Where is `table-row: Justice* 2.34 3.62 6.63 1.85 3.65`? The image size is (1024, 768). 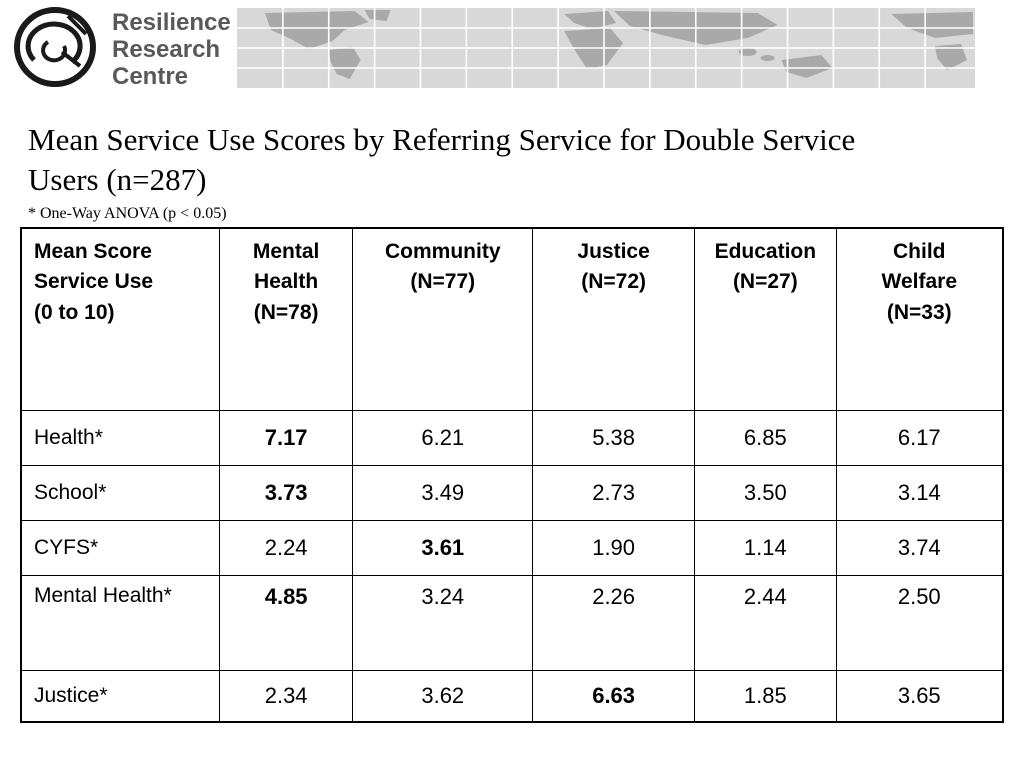
table-row: Justice* 2.34 3.62 6.63 1.85 3.65 is located at coordinates (512, 696).